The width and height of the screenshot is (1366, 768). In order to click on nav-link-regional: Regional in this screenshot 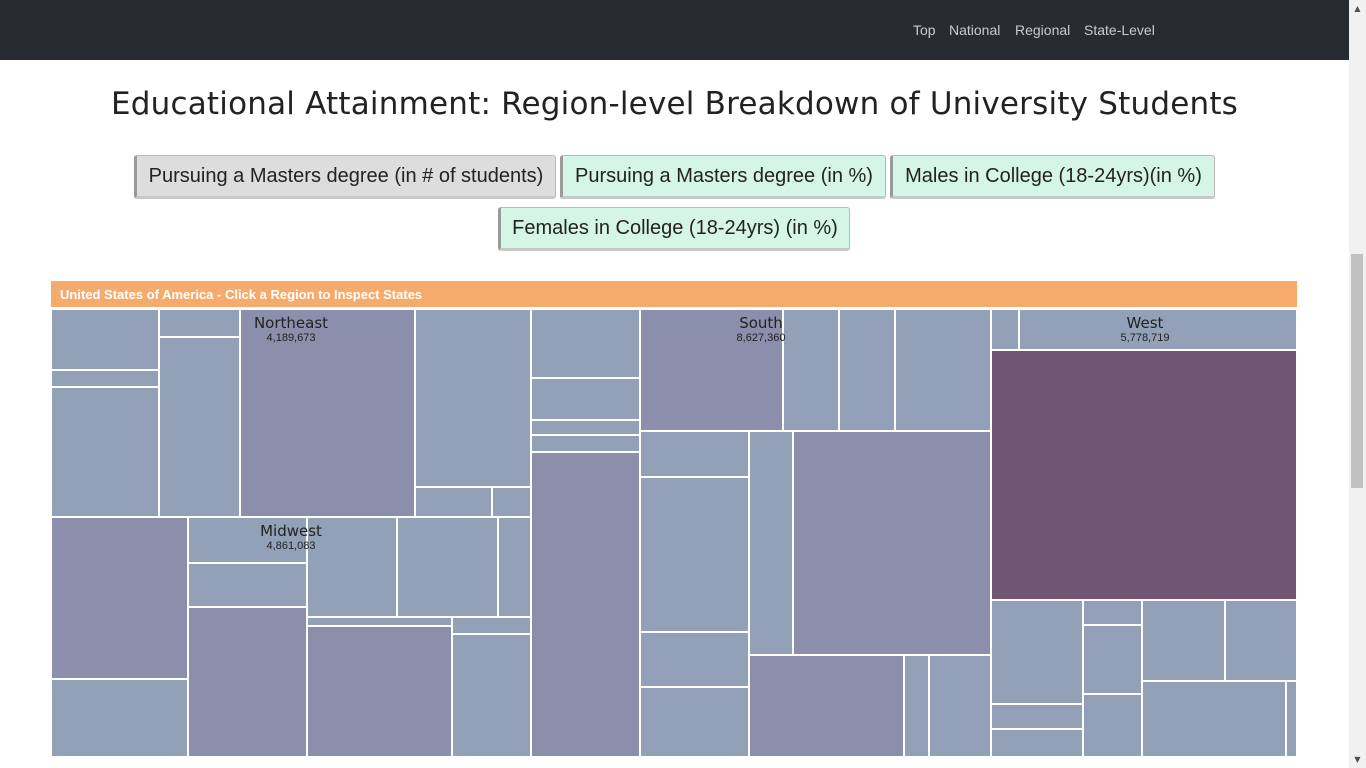, I will do `click(1043, 30)`.